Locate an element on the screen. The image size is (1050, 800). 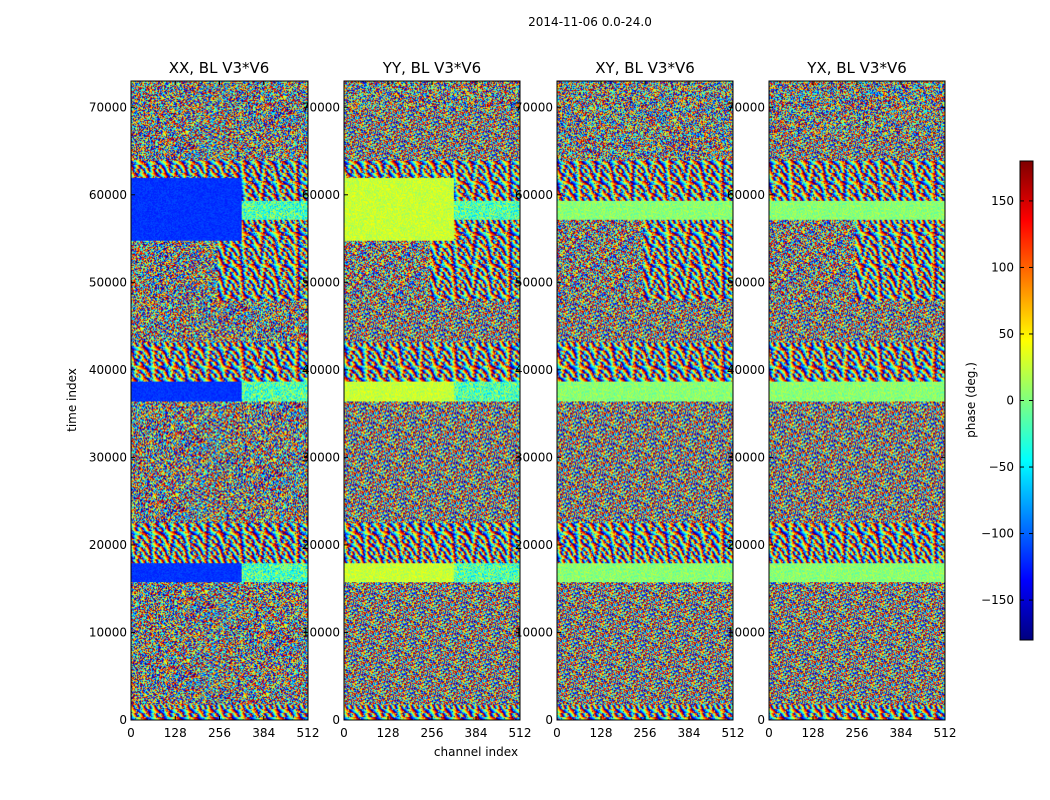
colorbar: −150 −100 −50 0 50 100 150 phase (deg.) is located at coordinates (999, 400).